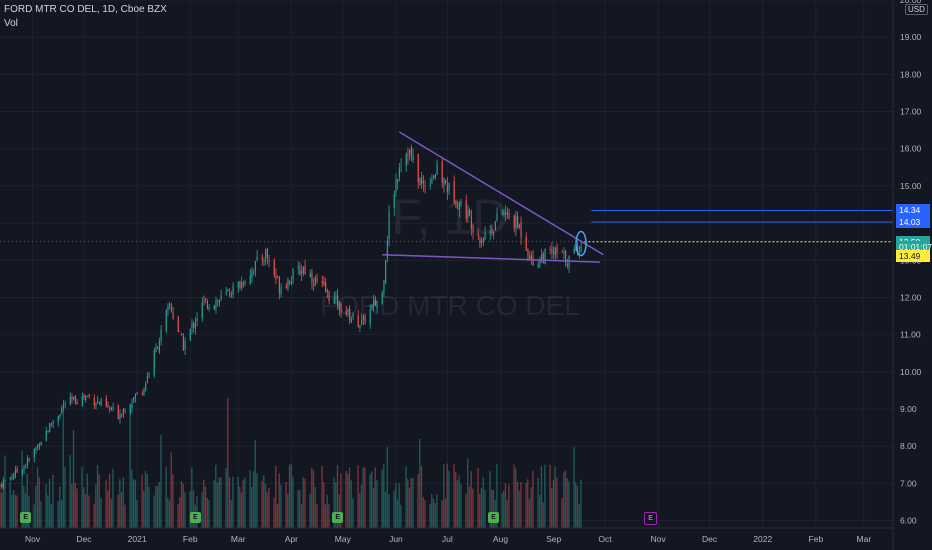 The image size is (932, 550). I want to click on chart-title: FORD MTR CO DEL, 1D, Cboe BZX, so click(85, 9).